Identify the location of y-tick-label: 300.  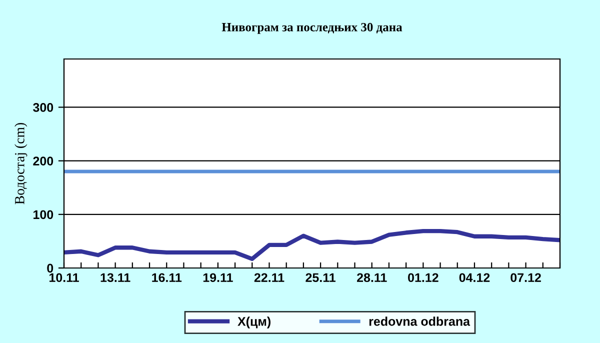
(43, 107).